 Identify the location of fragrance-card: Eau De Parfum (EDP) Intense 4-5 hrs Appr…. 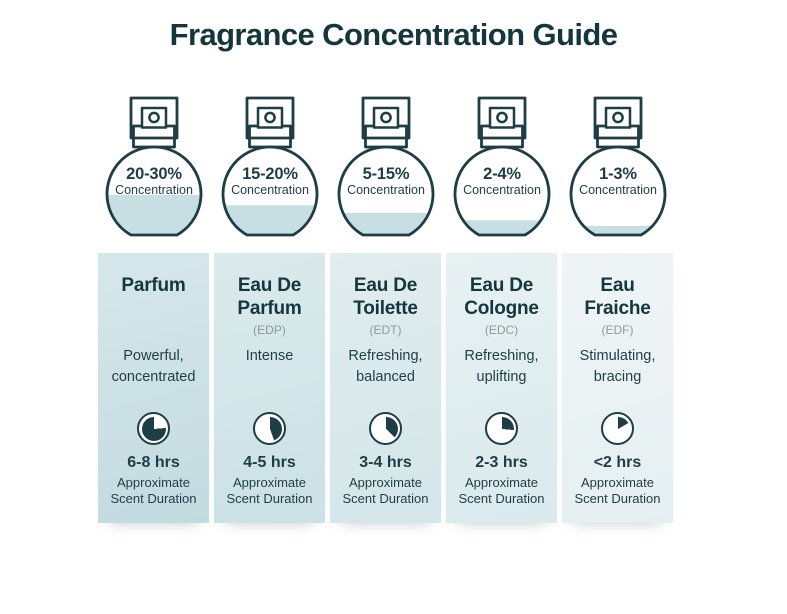
(269, 388).